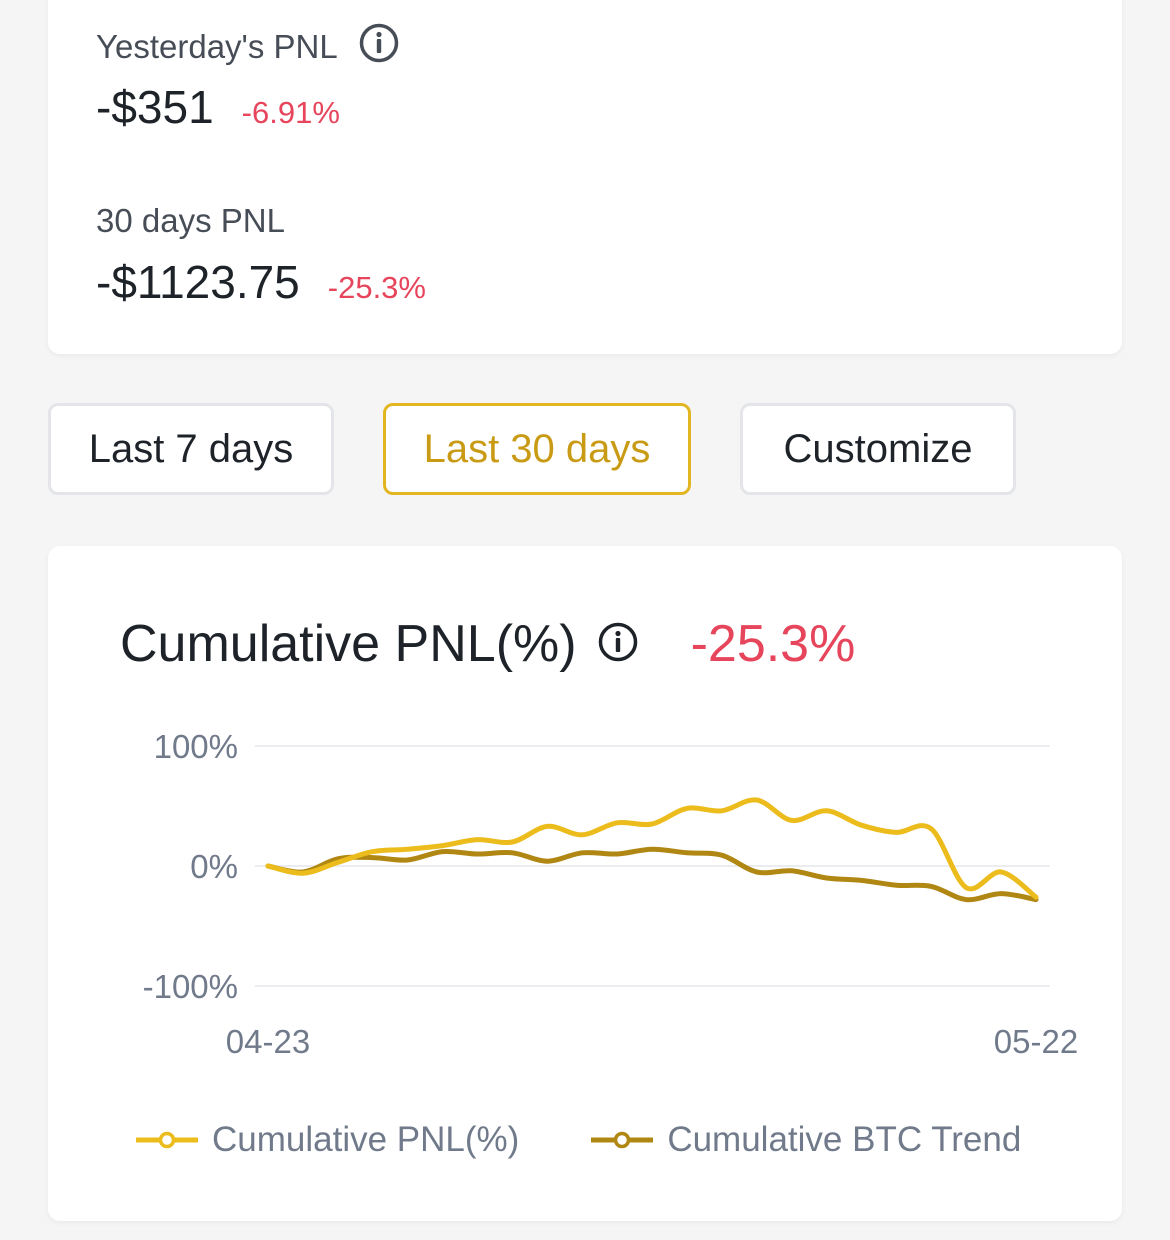 This screenshot has width=1170, height=1240. What do you see at coordinates (155, 107) in the screenshot?
I see `yesterday-pnl-value: -$351` at bounding box center [155, 107].